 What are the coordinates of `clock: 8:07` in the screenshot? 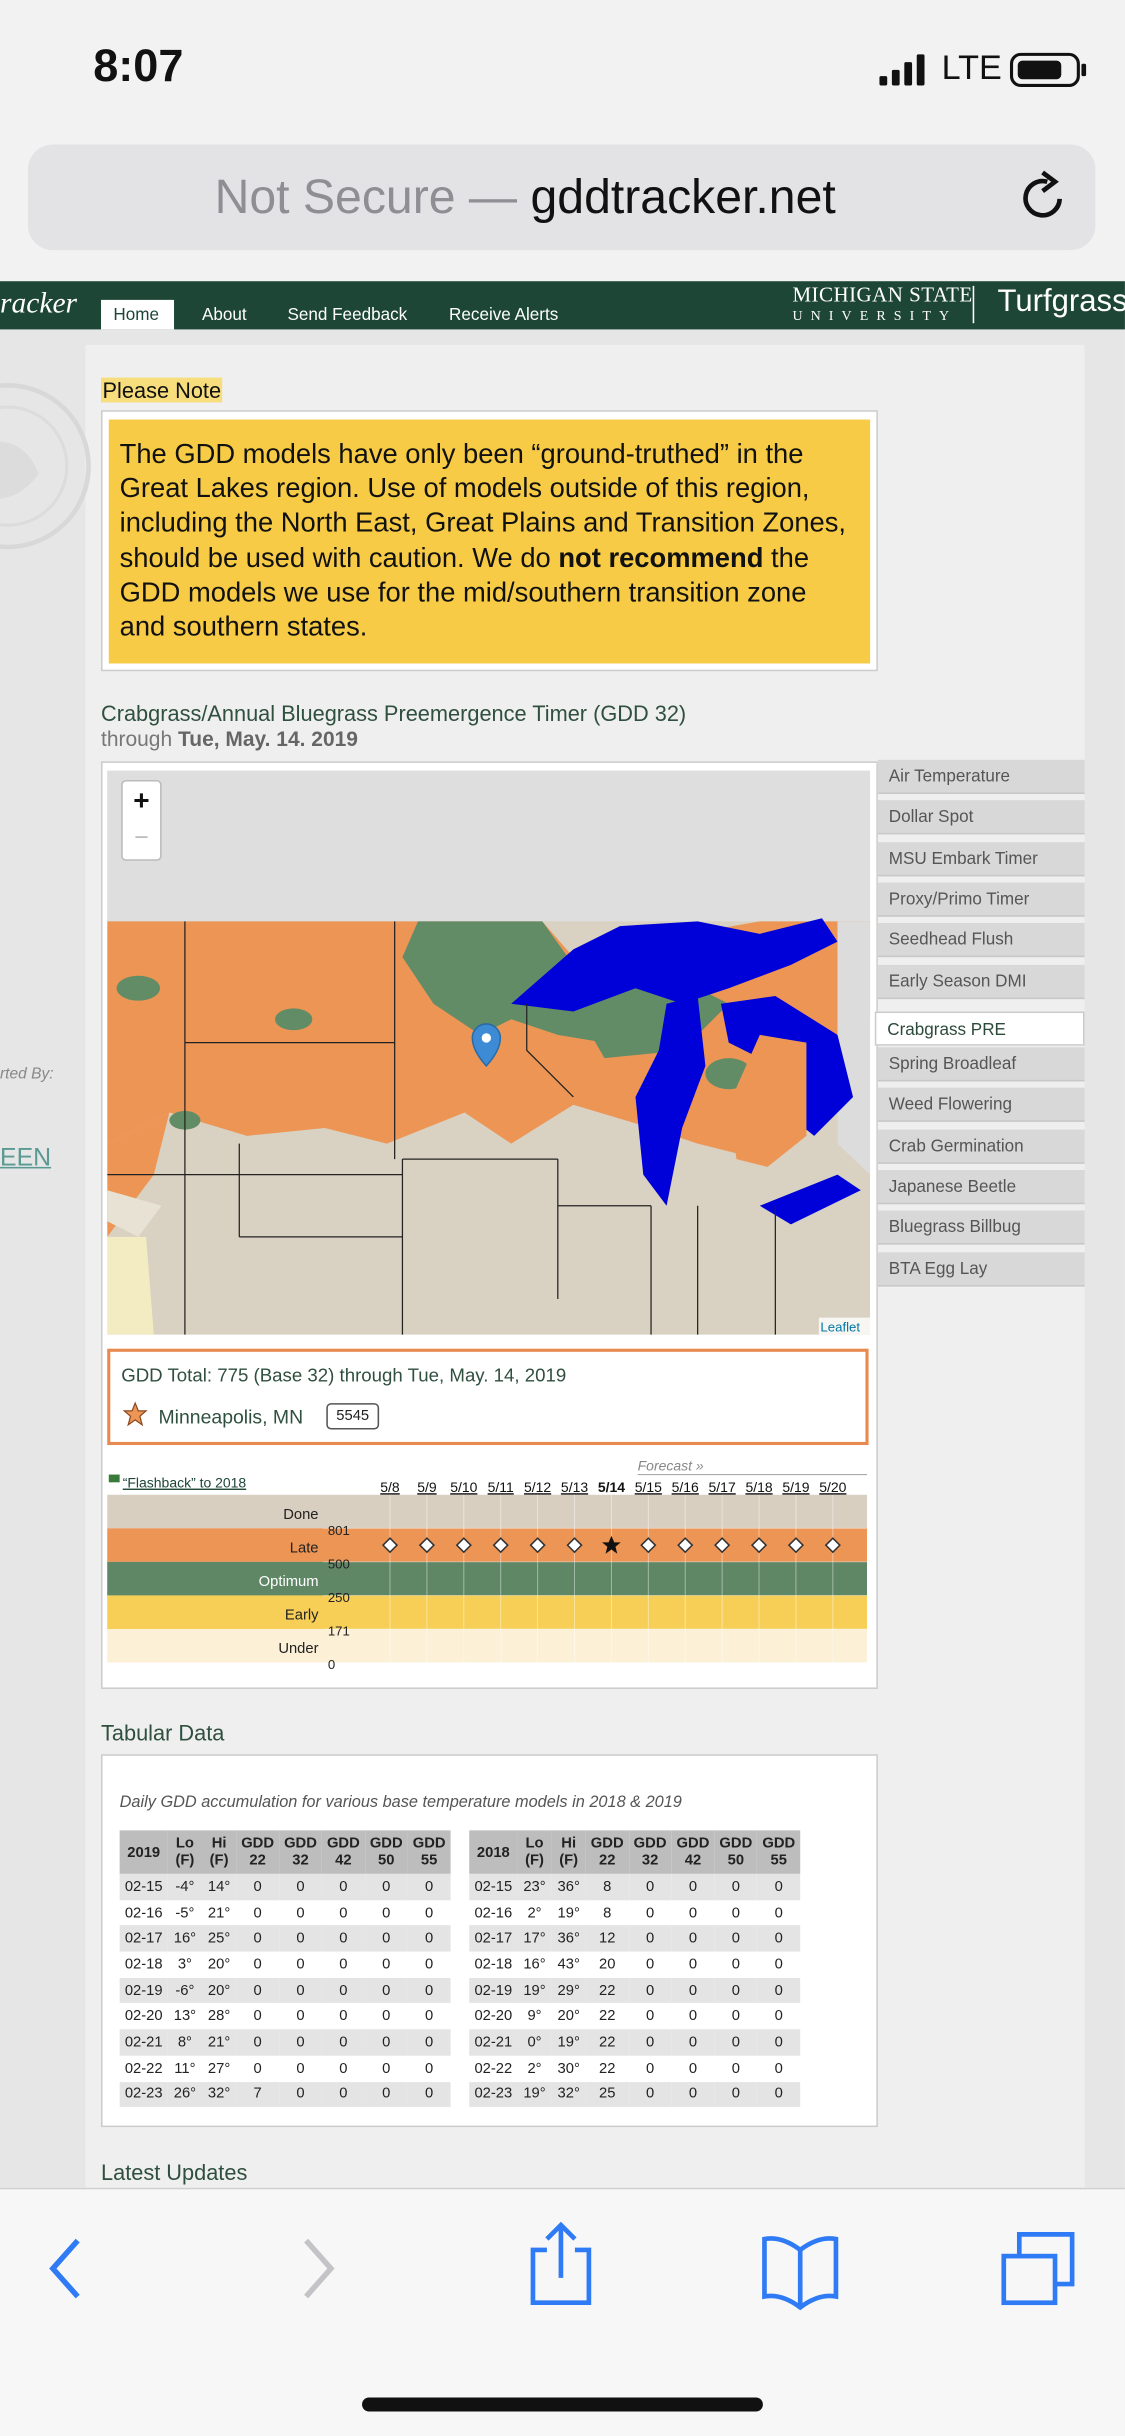 It's located at (138, 66).